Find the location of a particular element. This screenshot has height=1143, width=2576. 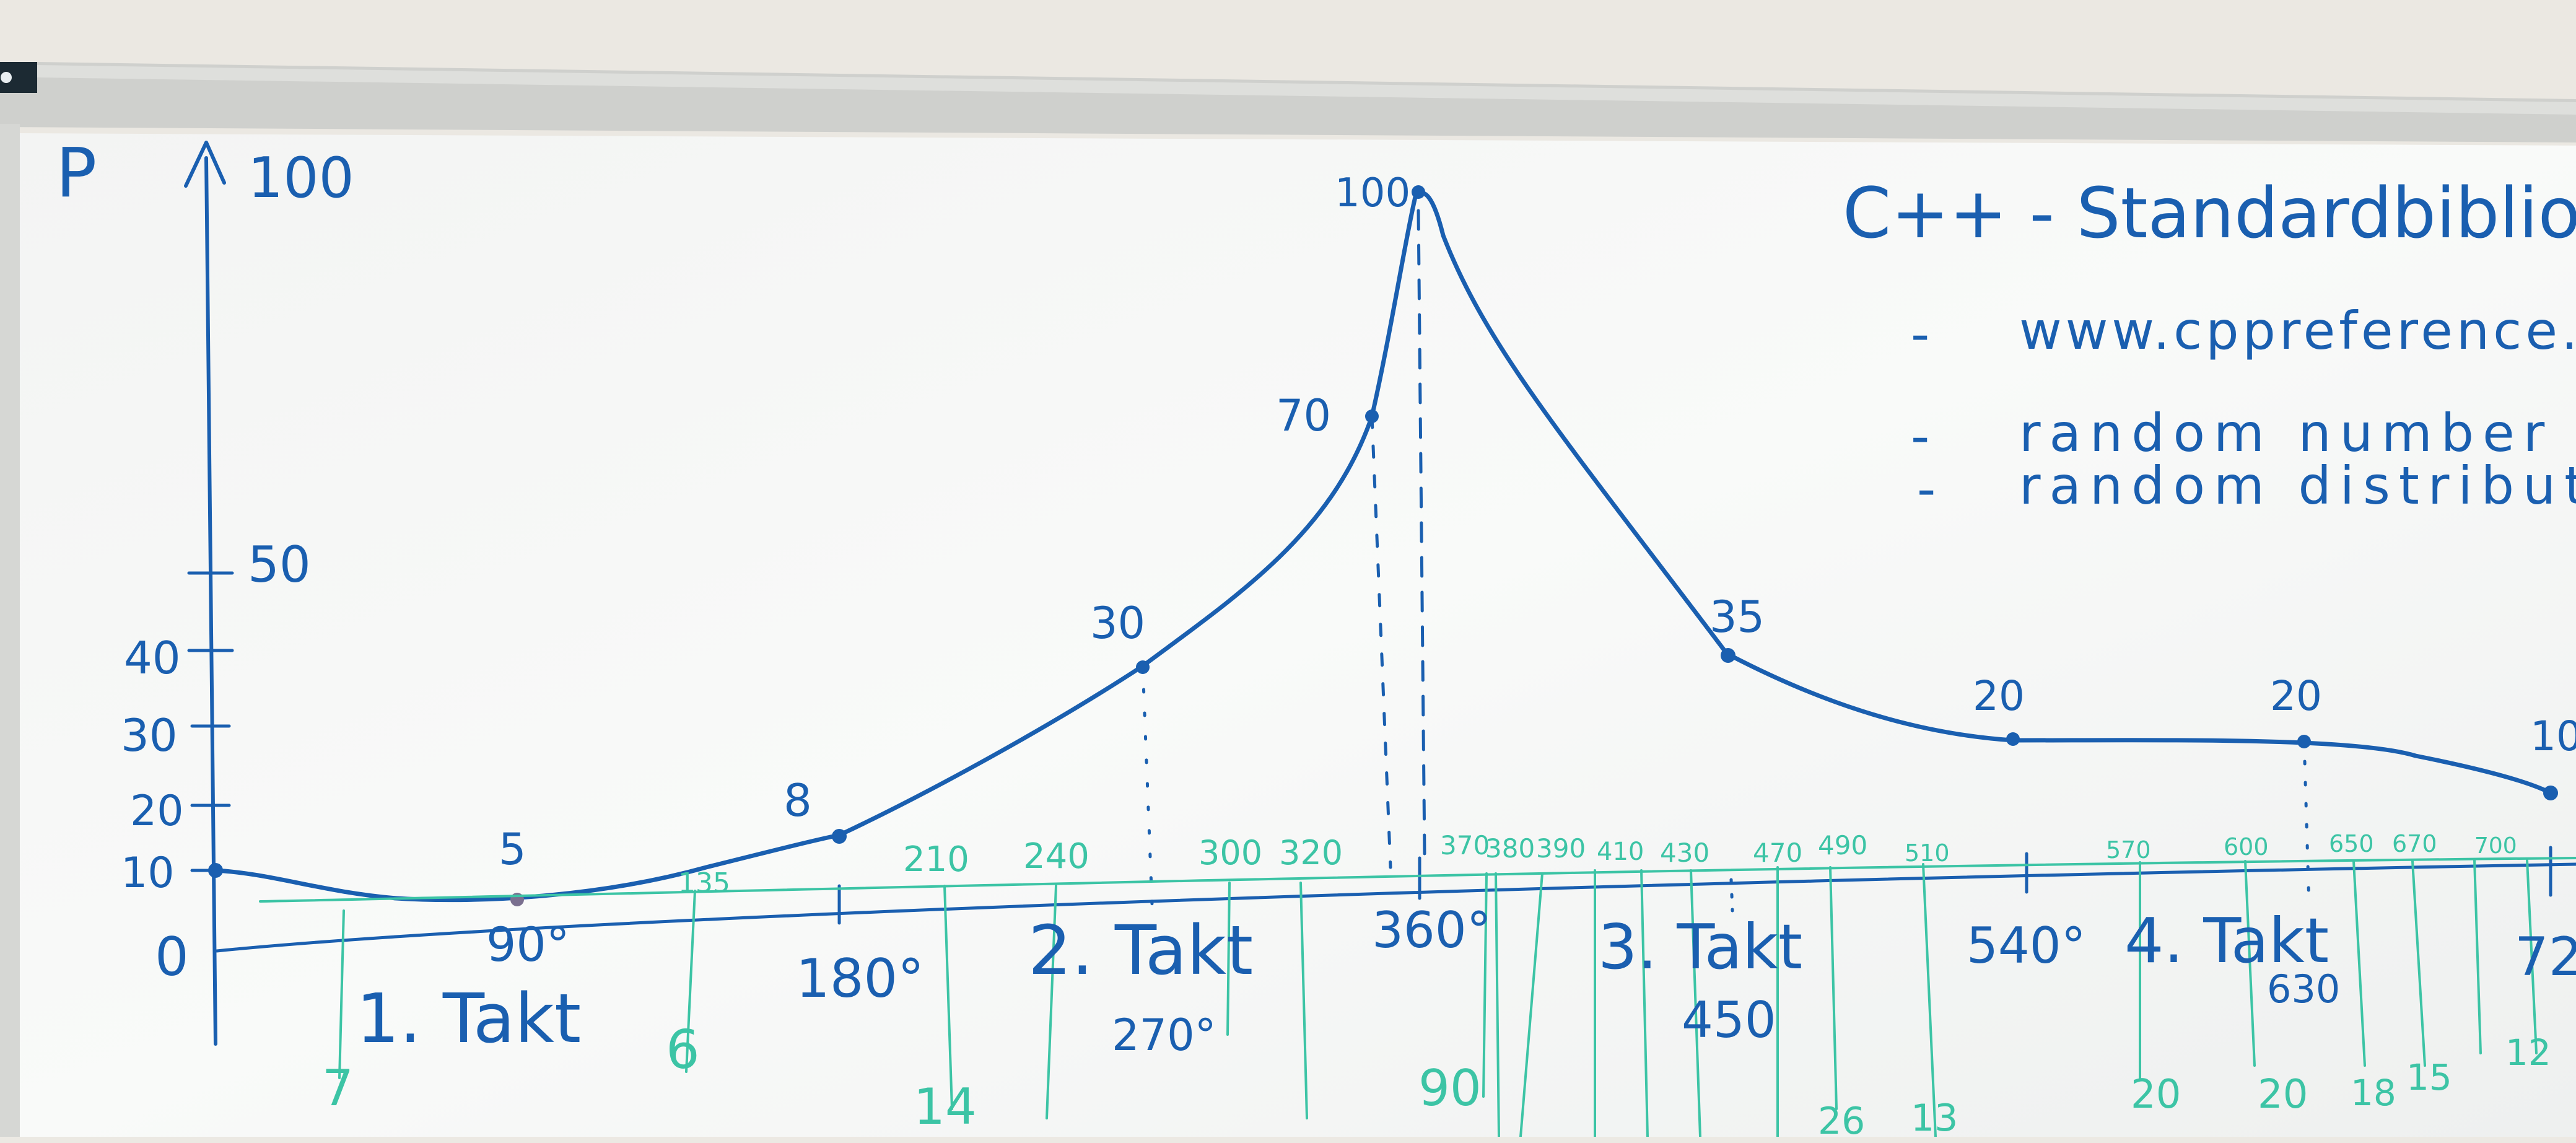

green-label: 650 is located at coordinates (2351, 843).